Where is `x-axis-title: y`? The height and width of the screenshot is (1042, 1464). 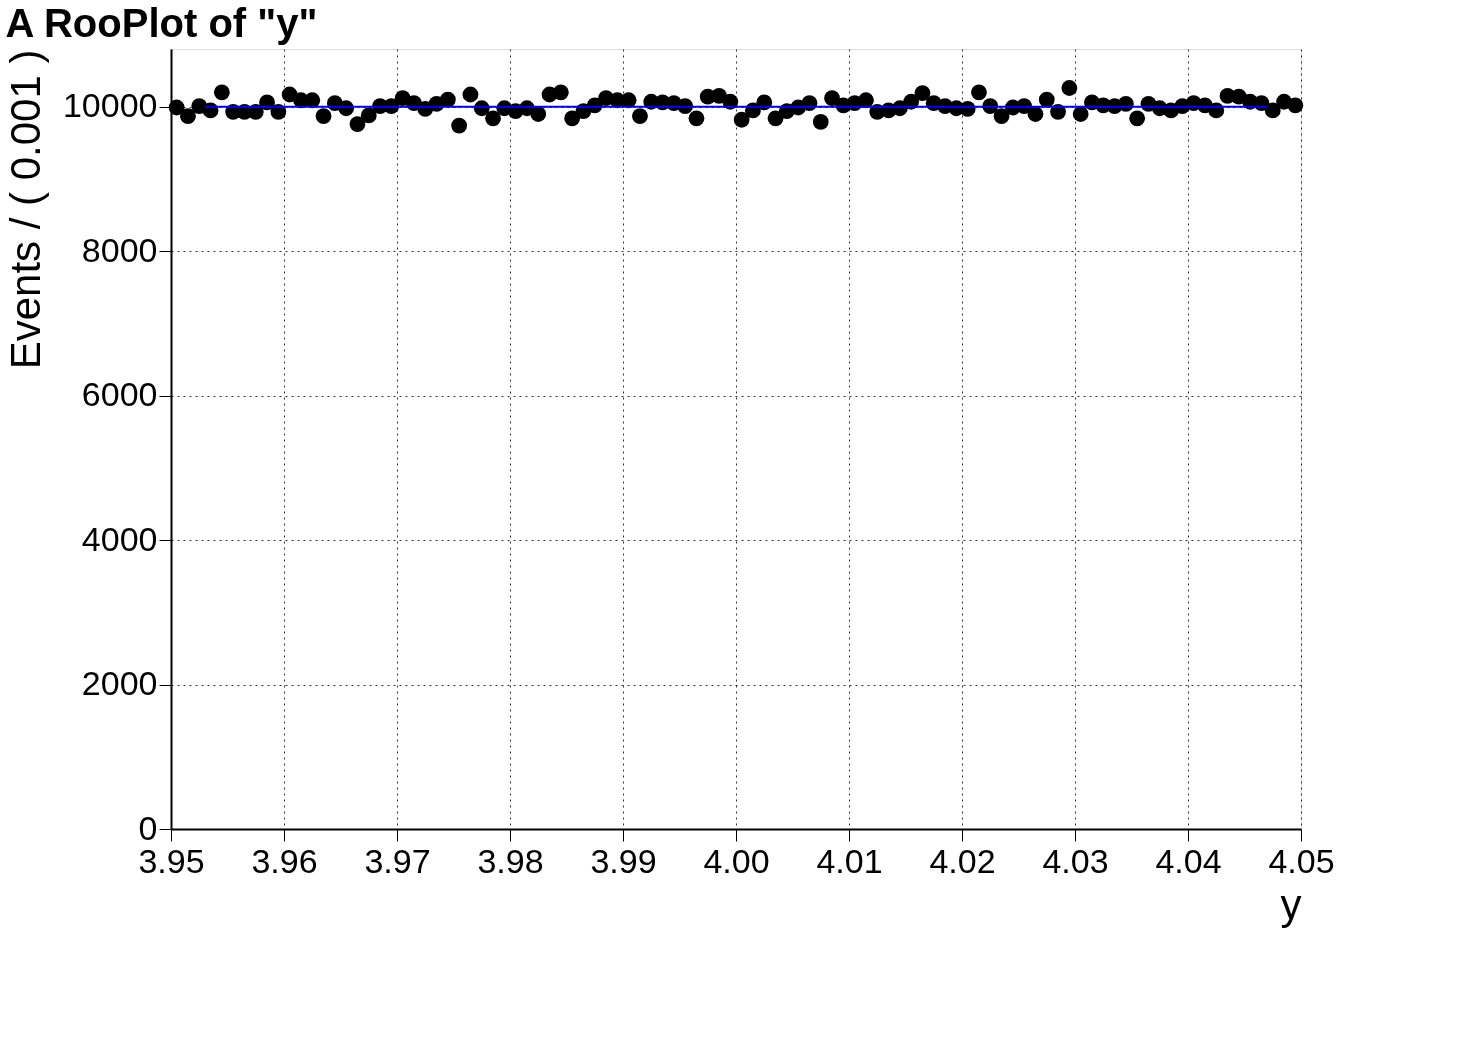
x-axis-title: y is located at coordinates (1291, 904).